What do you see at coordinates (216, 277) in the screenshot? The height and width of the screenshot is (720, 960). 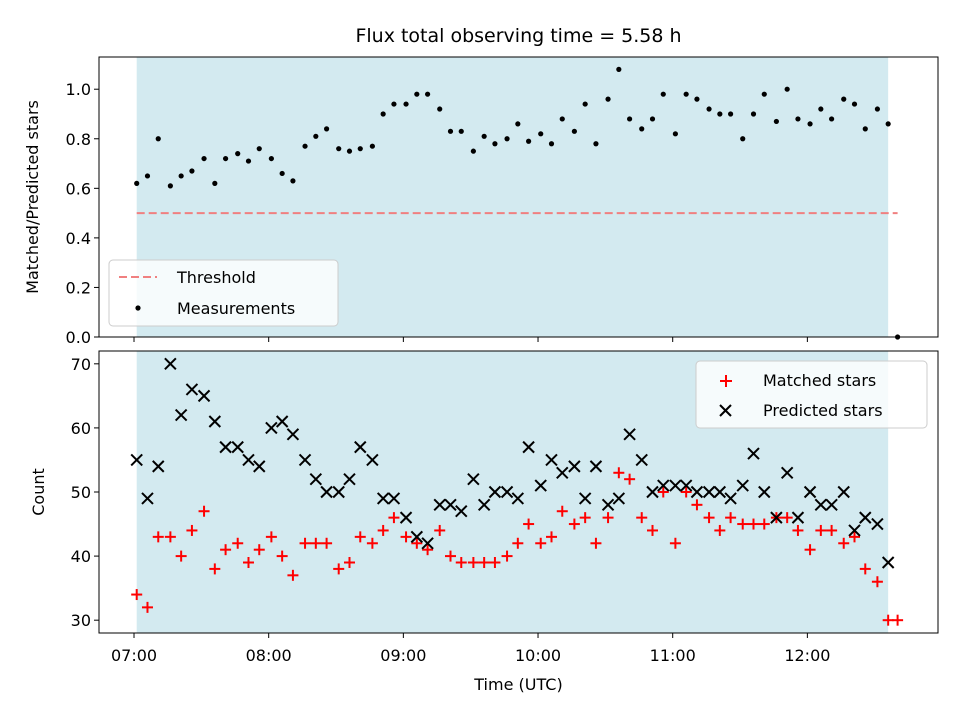 I see `legend-threshold-label: Threshold` at bounding box center [216, 277].